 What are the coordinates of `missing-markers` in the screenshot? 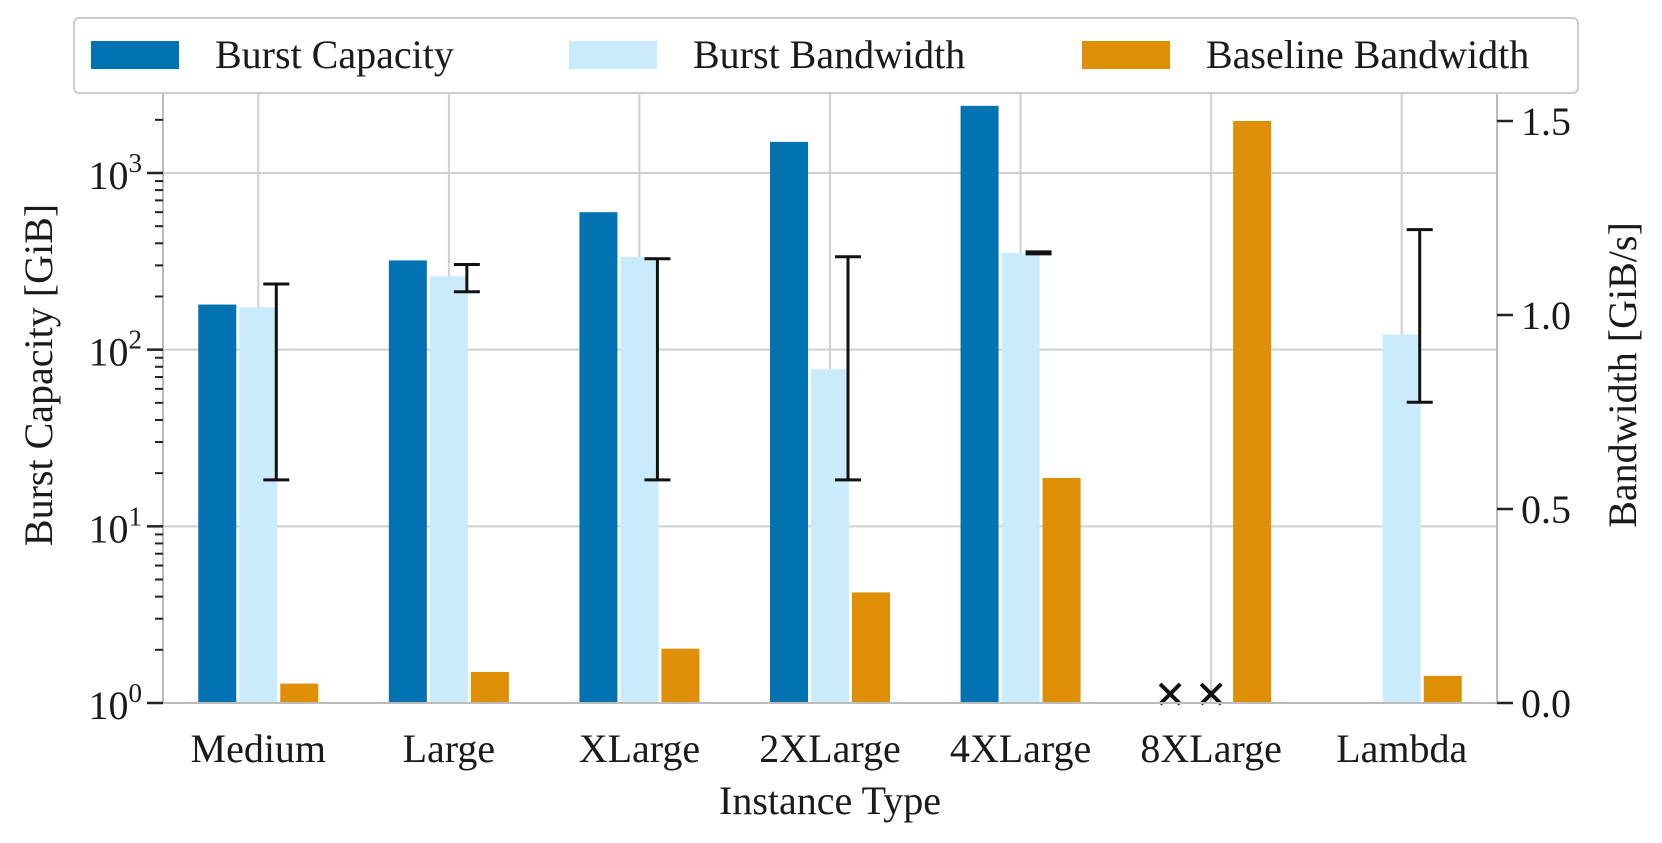 It's located at (1190, 694).